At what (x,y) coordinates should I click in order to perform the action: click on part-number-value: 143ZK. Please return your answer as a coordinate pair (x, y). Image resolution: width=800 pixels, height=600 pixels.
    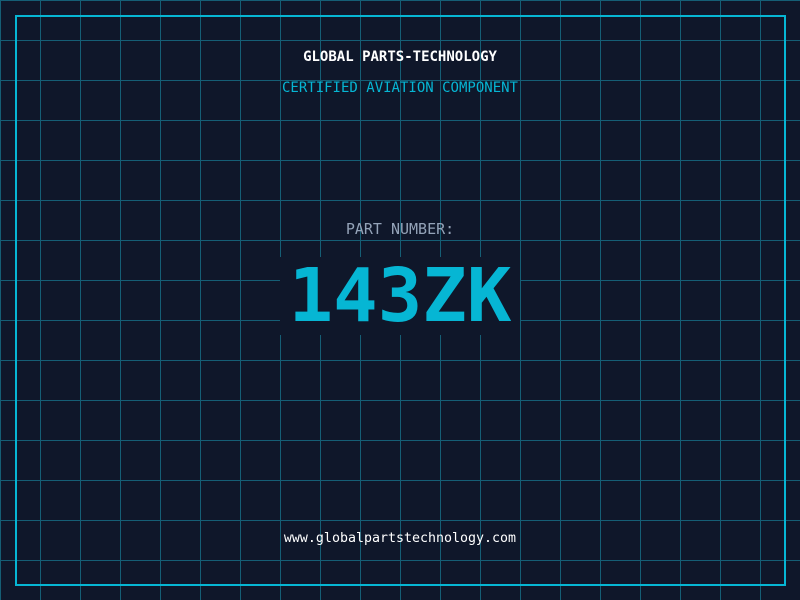
    Looking at the image, I should click on (400, 296).